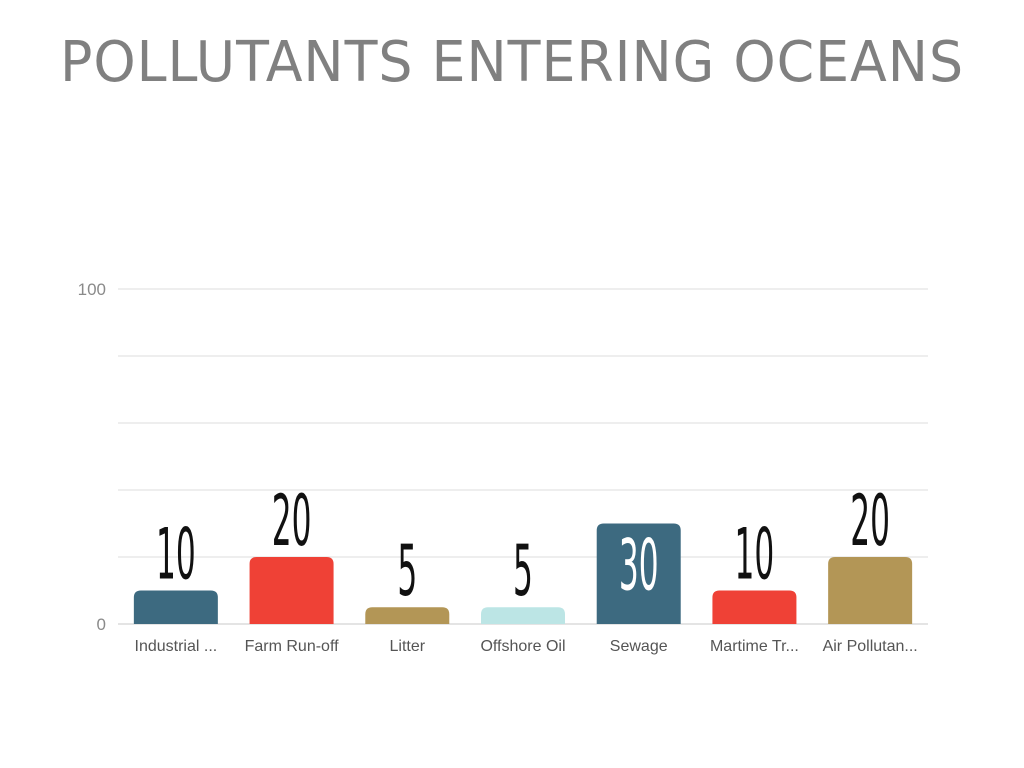 This screenshot has width=1024, height=768. Describe the element at coordinates (639, 566) in the screenshot. I see `data-label: 30` at that location.